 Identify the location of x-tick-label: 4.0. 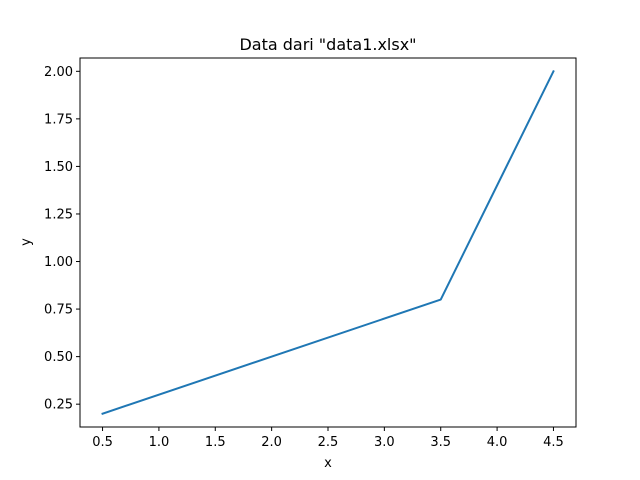
(497, 442).